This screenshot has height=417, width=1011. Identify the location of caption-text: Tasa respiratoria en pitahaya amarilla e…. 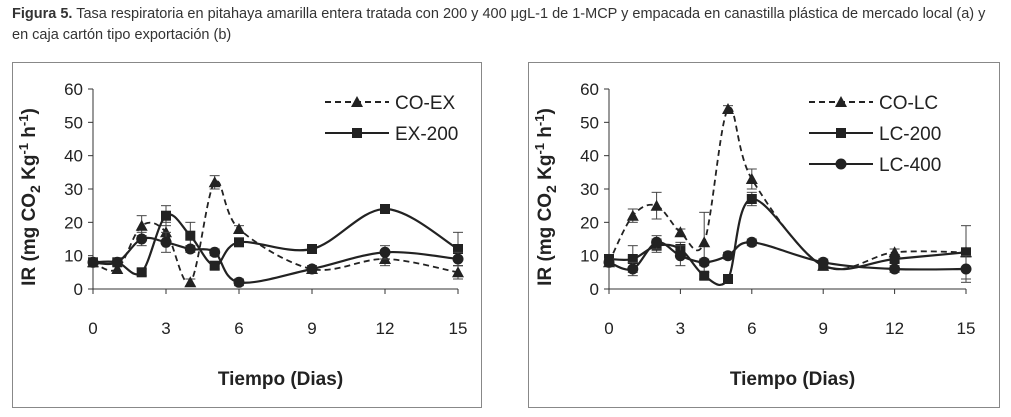
(499, 24).